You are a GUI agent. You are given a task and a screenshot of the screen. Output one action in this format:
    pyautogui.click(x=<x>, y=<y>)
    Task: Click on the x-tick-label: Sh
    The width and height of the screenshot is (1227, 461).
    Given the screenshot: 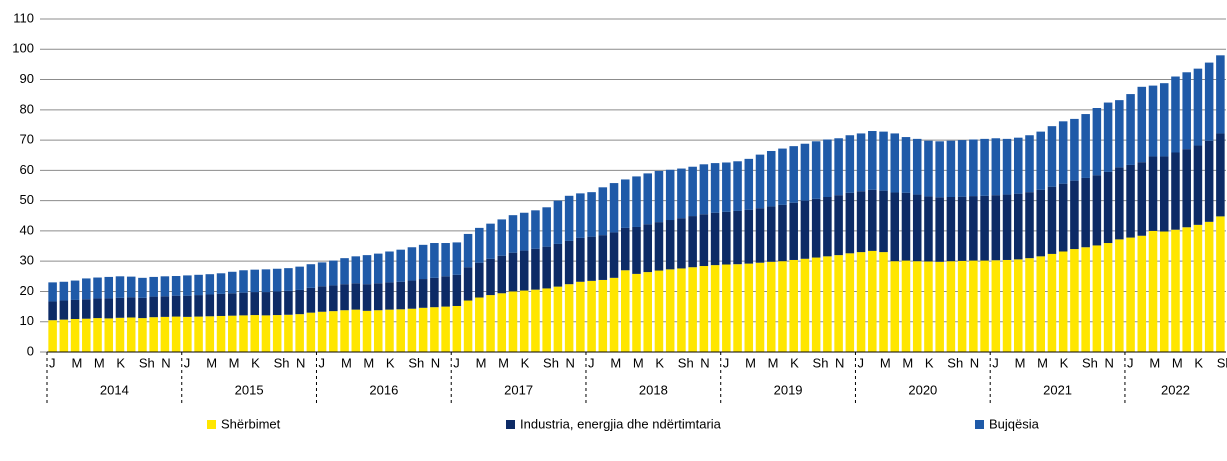 What is the action you would take?
    pyautogui.click(x=821, y=362)
    